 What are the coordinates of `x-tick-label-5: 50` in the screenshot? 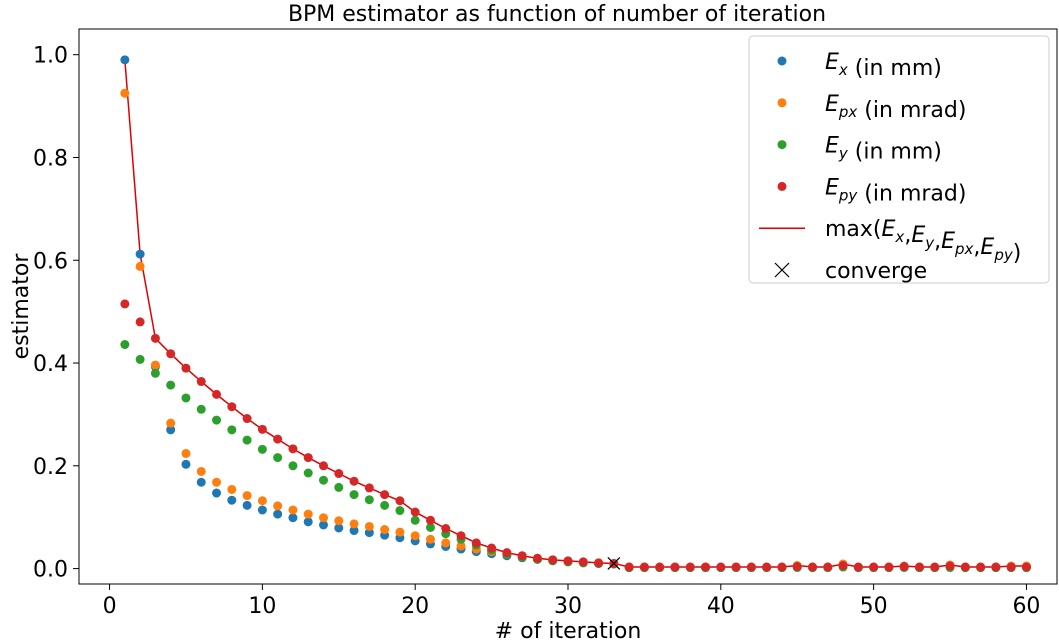 It's located at (874, 606).